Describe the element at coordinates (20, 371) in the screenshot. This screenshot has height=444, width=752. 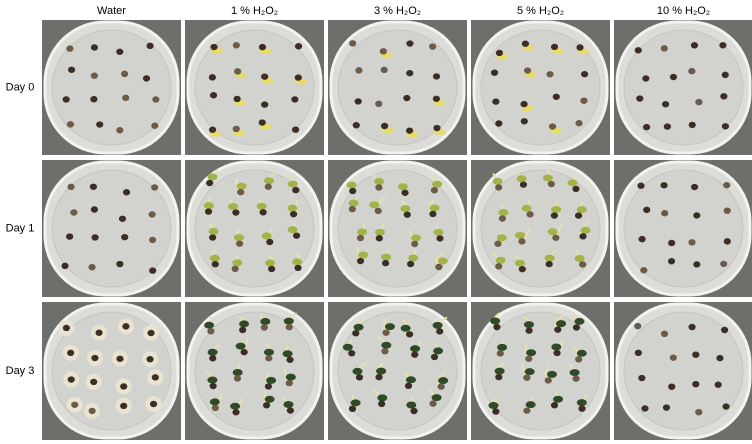
I see `row-label: Day 3` at that location.